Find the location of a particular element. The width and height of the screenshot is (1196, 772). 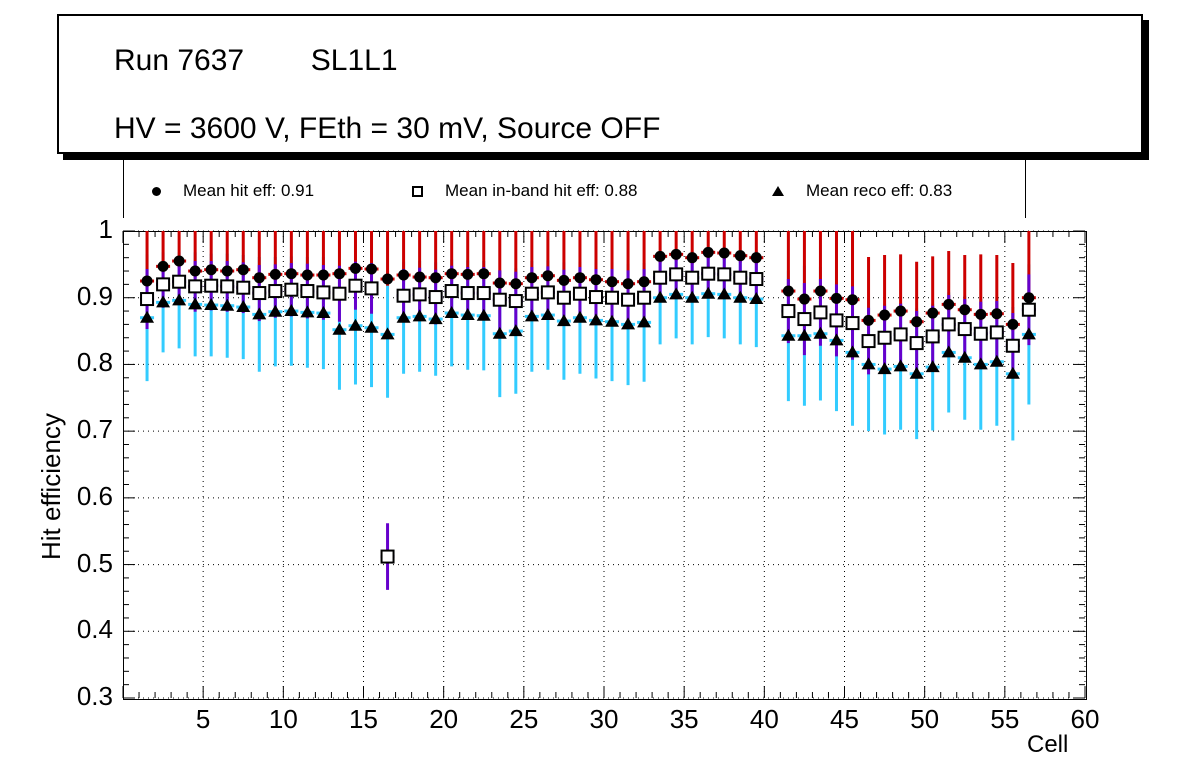

legend-label-hit-eff: Mean hit eff: 0.91 is located at coordinates (249, 190).